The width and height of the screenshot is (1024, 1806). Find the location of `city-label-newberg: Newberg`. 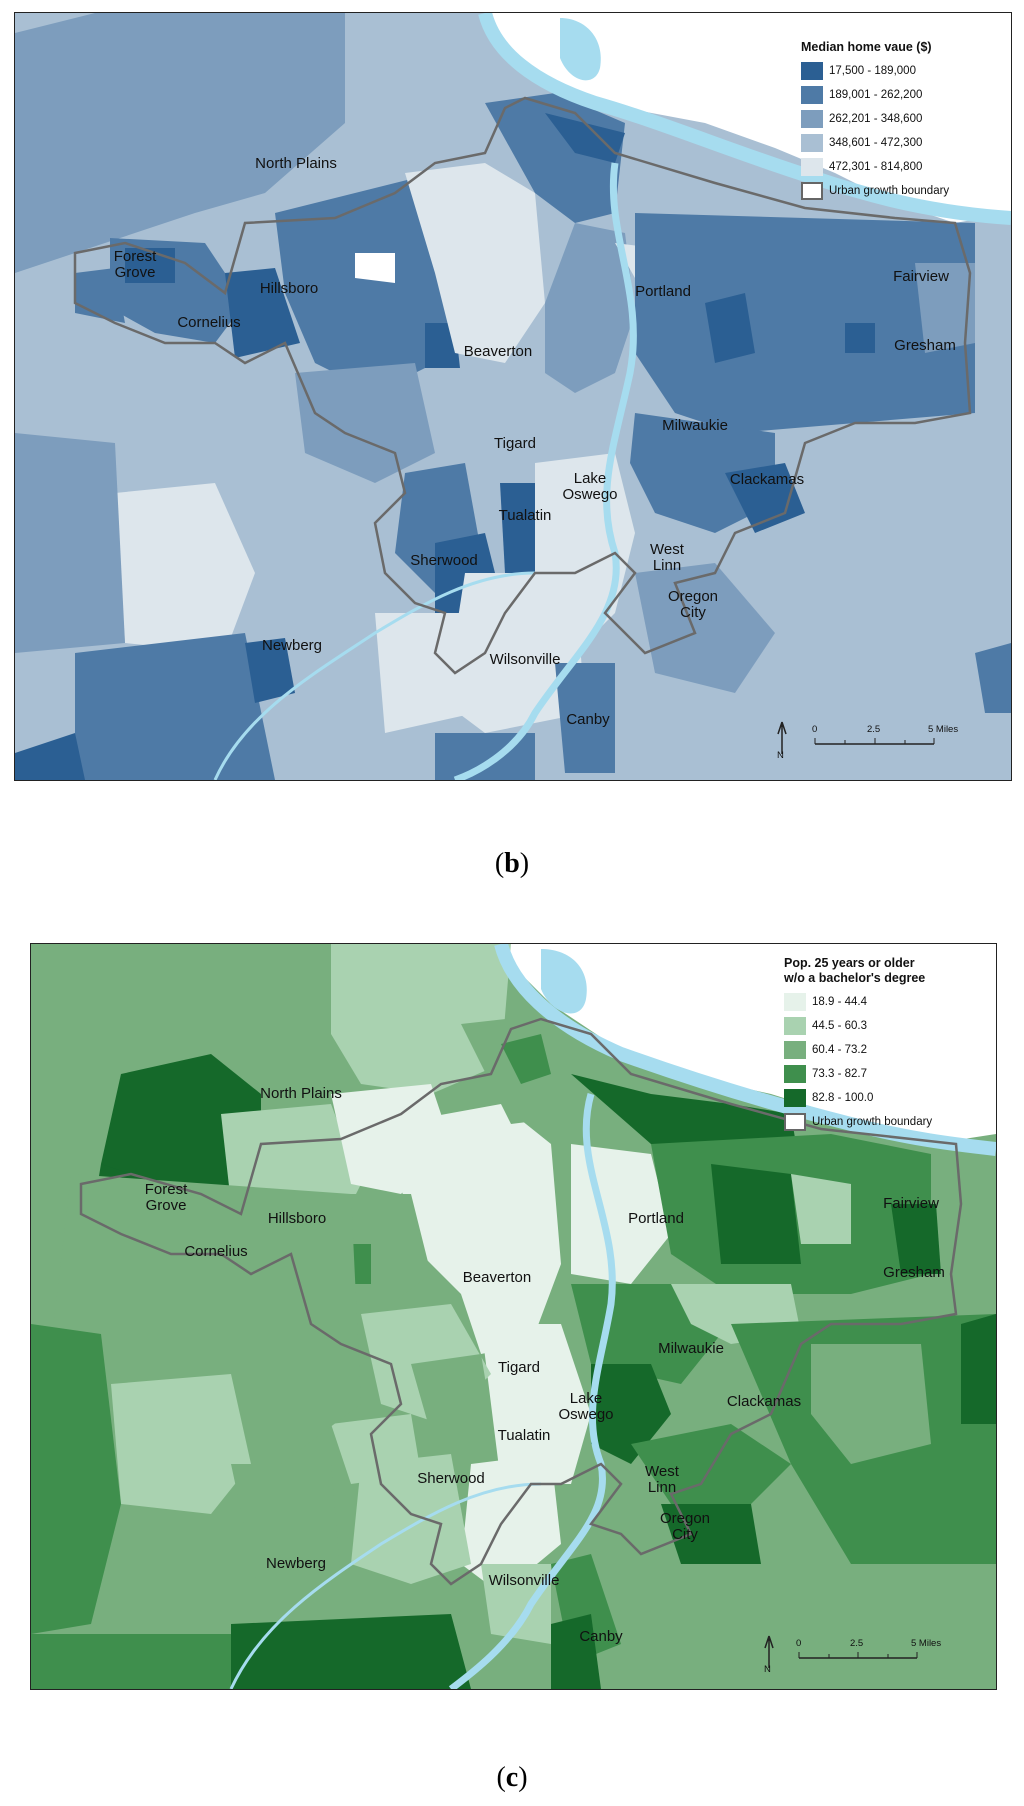

city-label-newberg: Newberg is located at coordinates (292, 645).